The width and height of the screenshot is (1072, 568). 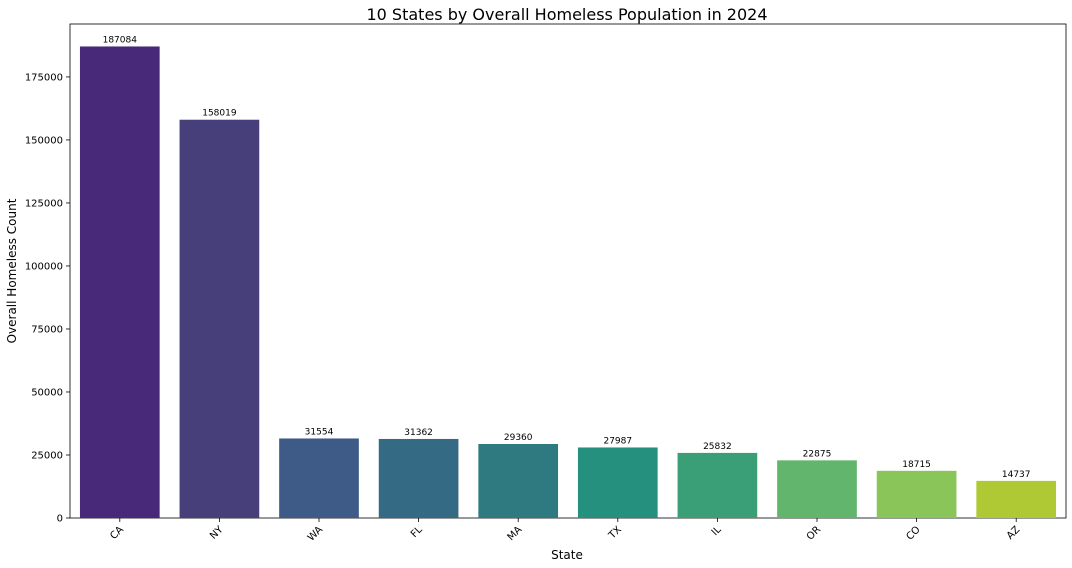 What do you see at coordinates (417, 532) in the screenshot?
I see `x-tick-label-fl: FL` at bounding box center [417, 532].